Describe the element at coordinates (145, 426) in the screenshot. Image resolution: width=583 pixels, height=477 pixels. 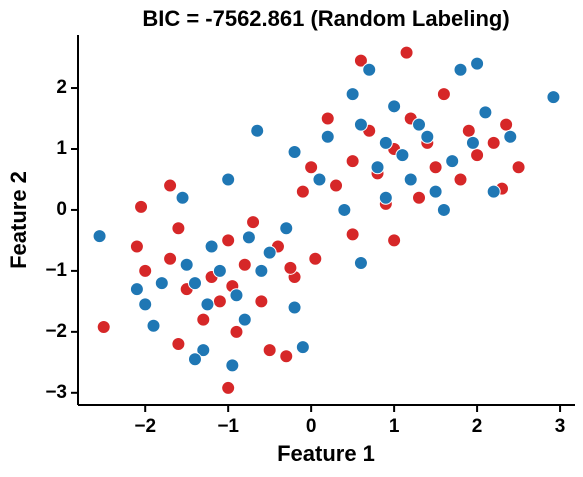
I see `x-tick-label: −2` at that location.